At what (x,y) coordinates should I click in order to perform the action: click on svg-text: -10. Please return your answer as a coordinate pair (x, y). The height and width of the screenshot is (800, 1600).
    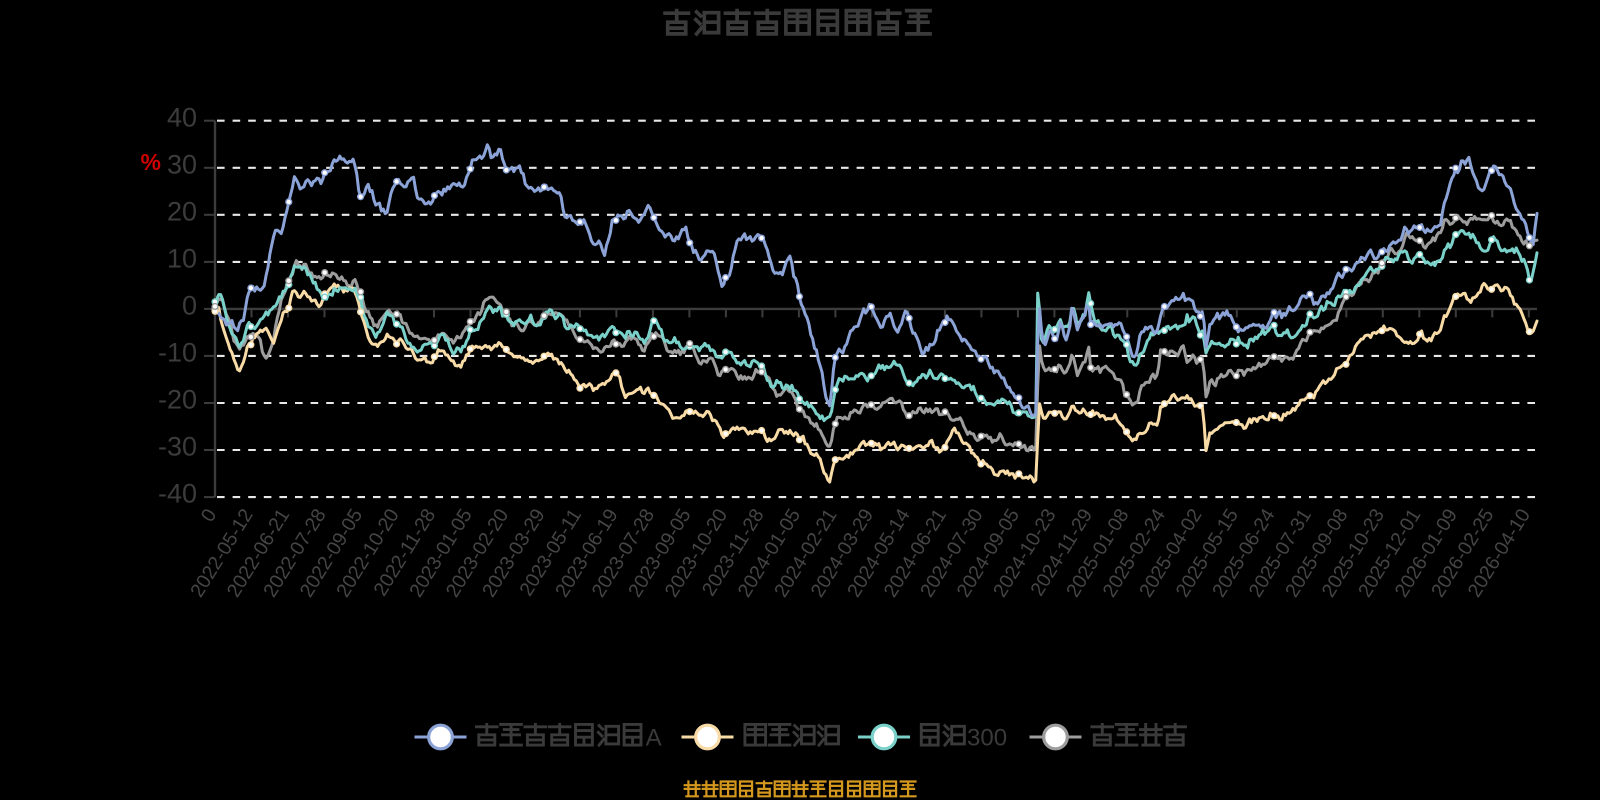
    Looking at the image, I should click on (177, 353).